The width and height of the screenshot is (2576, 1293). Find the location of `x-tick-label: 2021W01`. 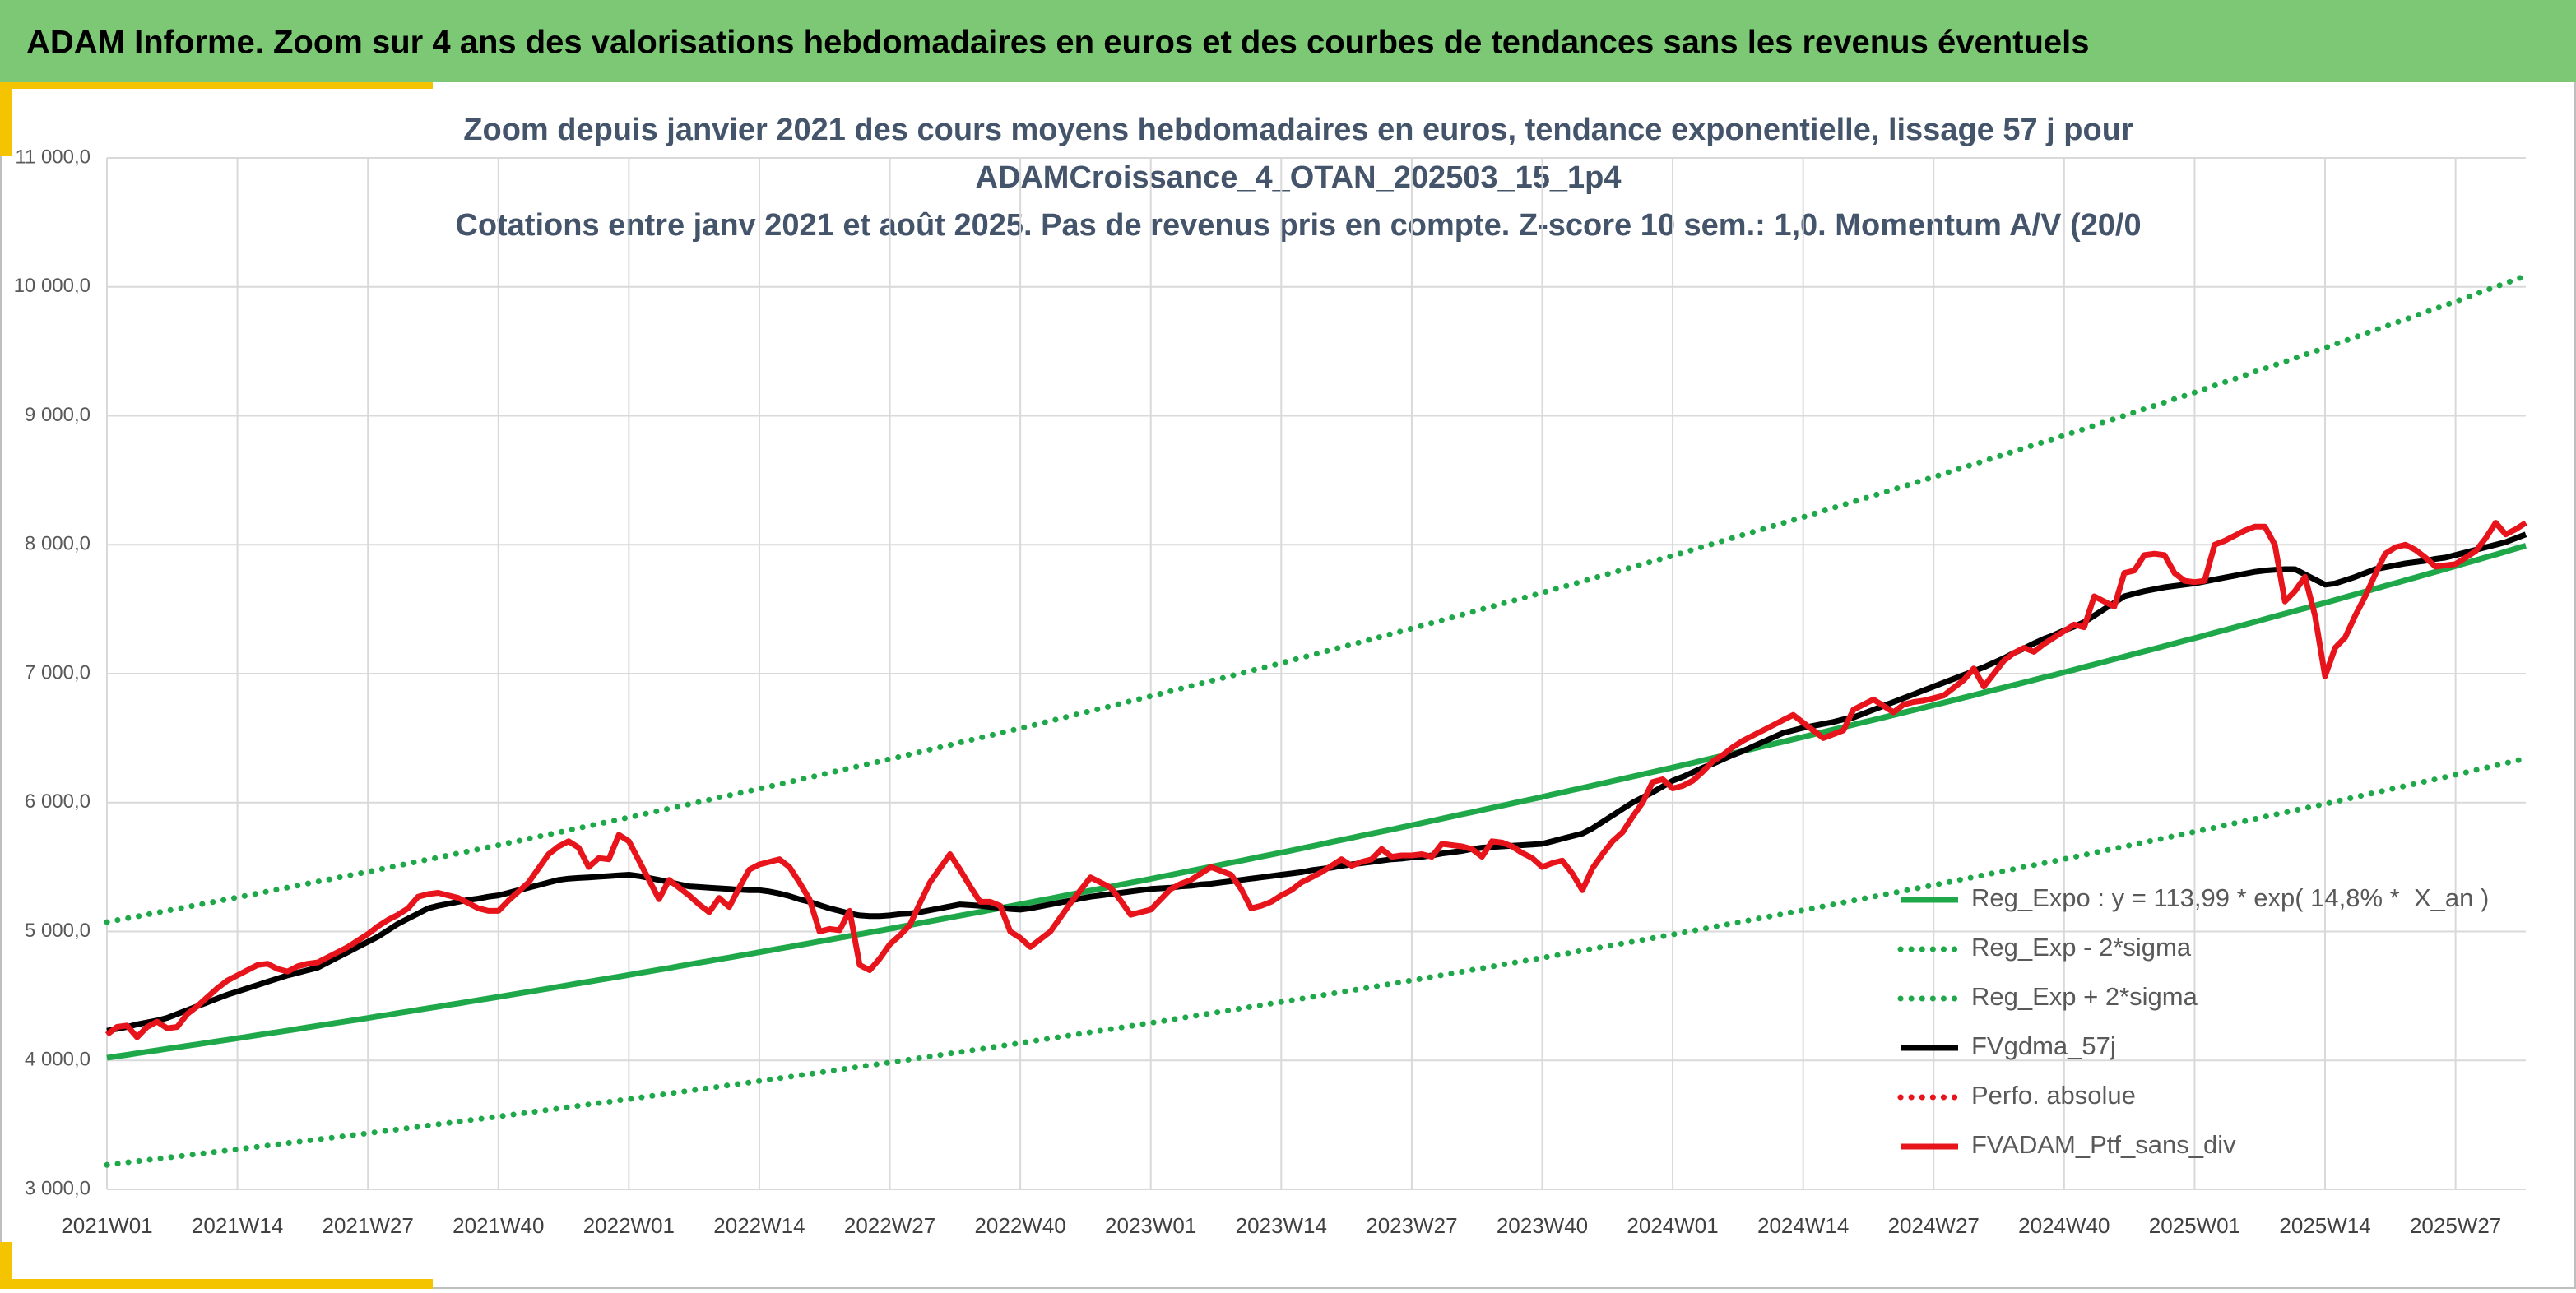

x-tick-label: 2021W01 is located at coordinates (107, 1225).